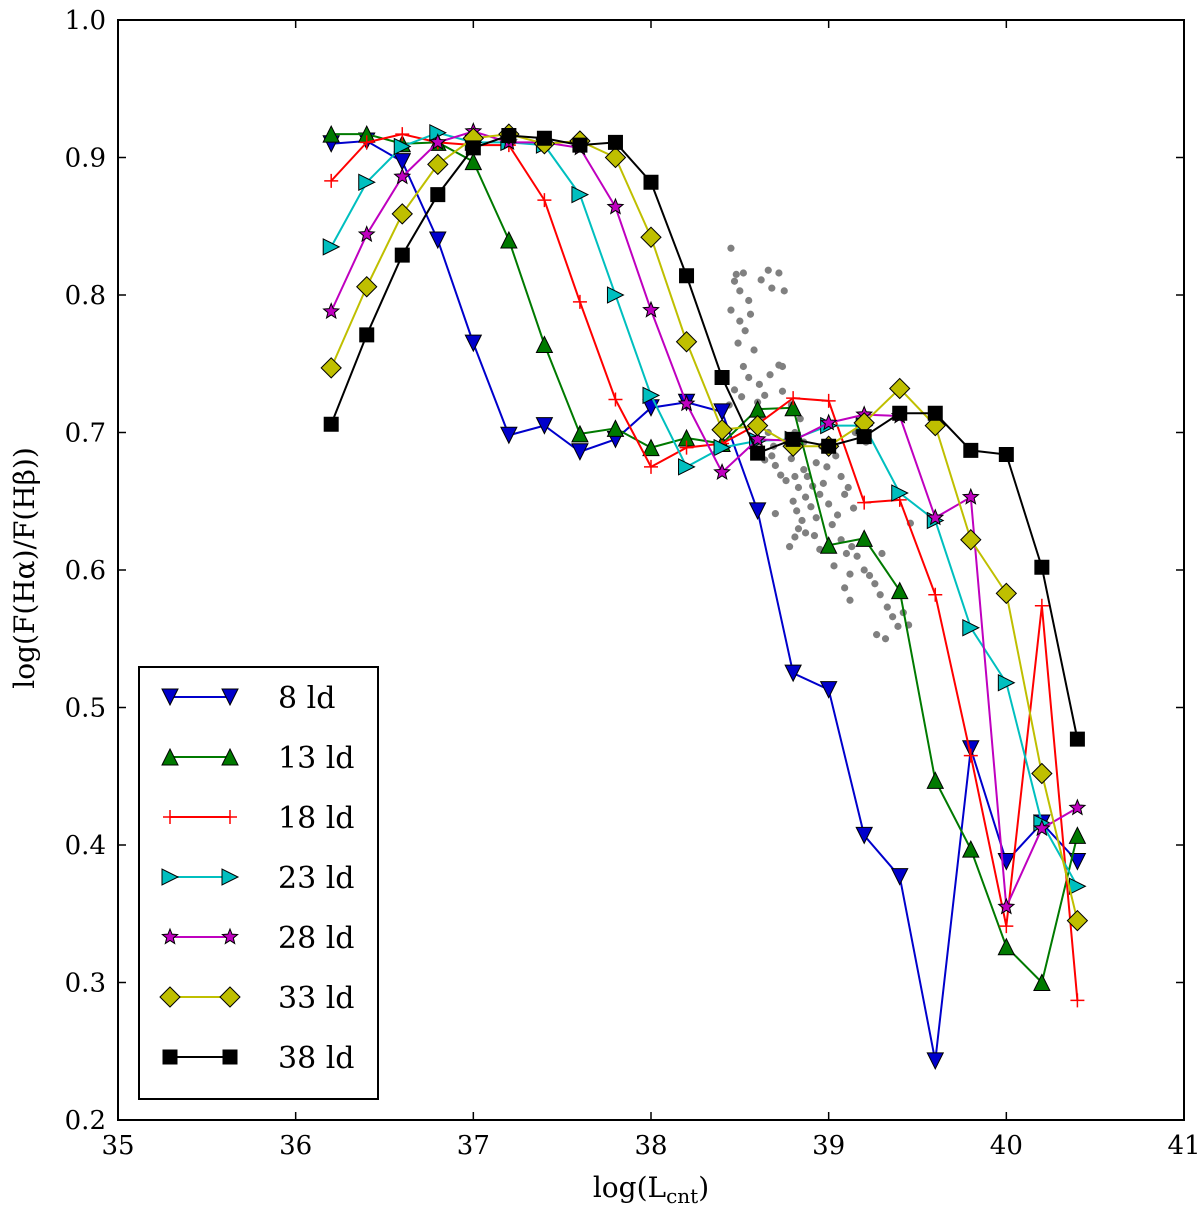 The width and height of the screenshot is (1200, 1210). Describe the element at coordinates (257, 998) in the screenshot. I see `legend-entry: 33 ld` at that location.